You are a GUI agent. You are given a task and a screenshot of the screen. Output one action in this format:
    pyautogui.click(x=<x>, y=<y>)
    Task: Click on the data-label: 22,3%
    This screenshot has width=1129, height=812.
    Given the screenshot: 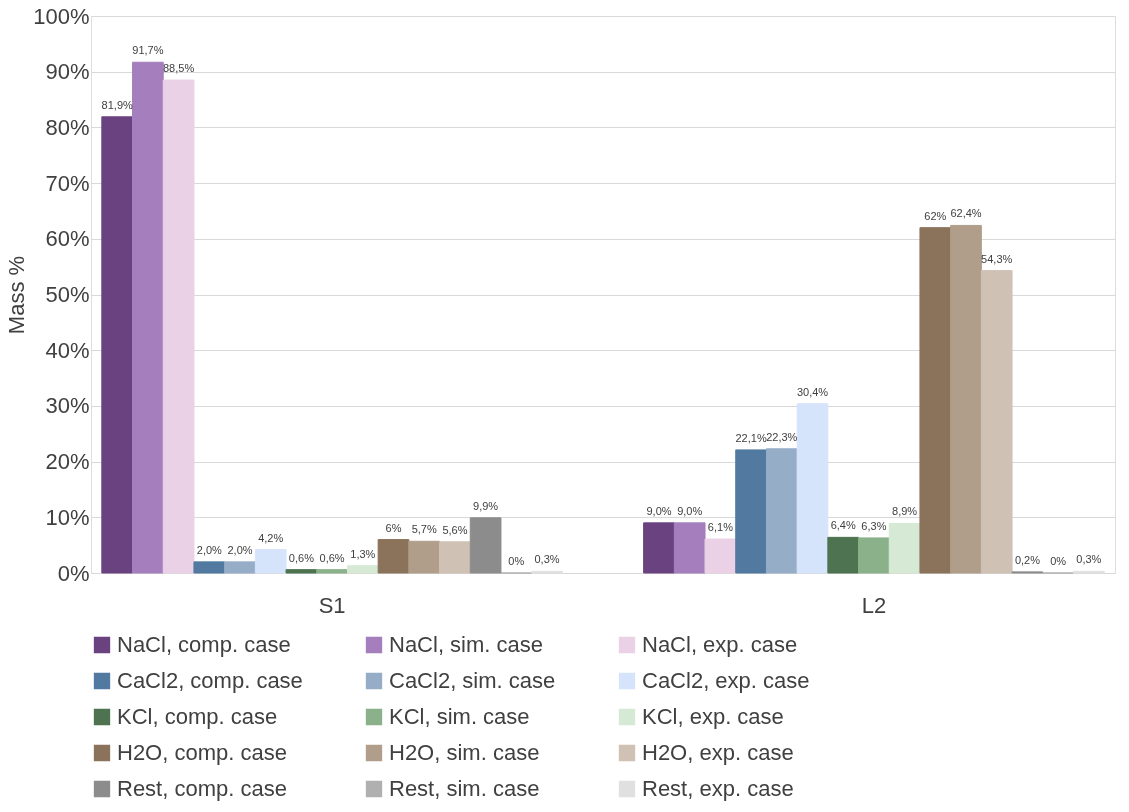 What is the action you would take?
    pyautogui.click(x=782, y=436)
    